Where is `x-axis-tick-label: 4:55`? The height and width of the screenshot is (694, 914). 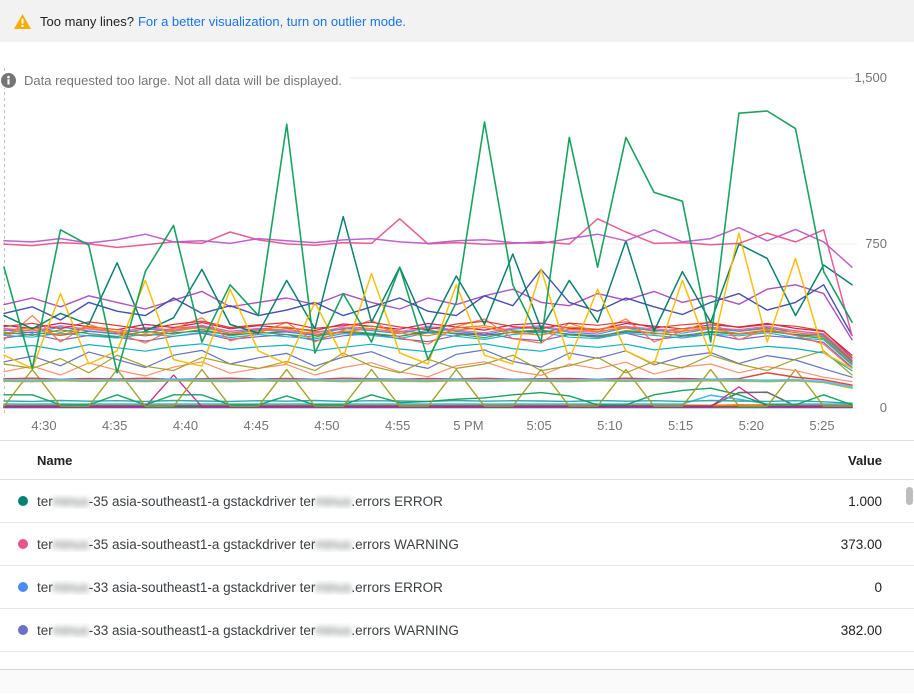
x-axis-tick-label: 4:55 is located at coordinates (397, 425).